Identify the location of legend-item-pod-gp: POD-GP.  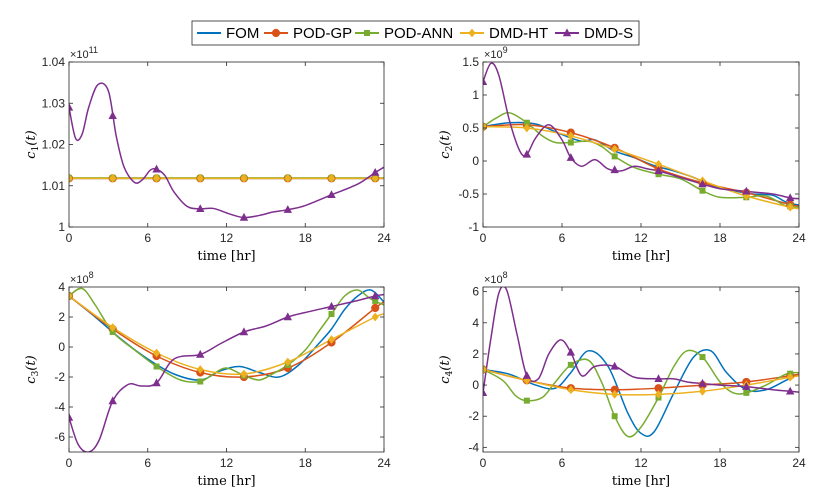
(308, 33).